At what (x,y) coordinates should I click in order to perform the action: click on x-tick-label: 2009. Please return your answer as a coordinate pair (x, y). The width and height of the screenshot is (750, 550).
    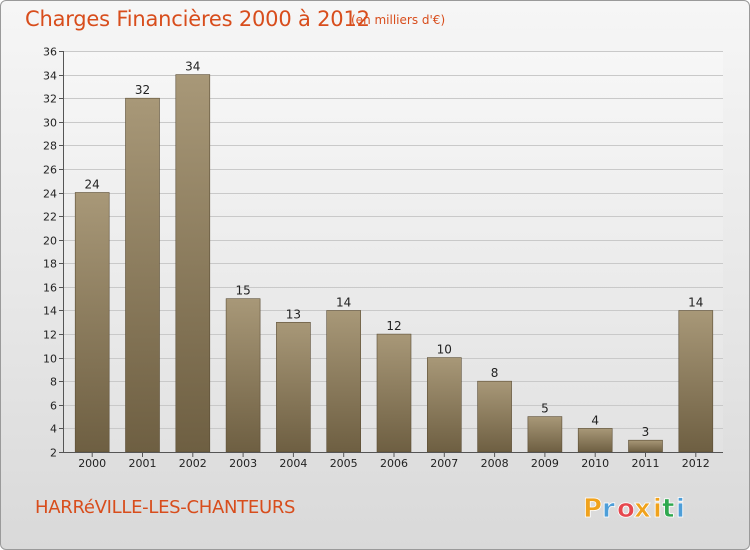
    Looking at the image, I should click on (545, 463).